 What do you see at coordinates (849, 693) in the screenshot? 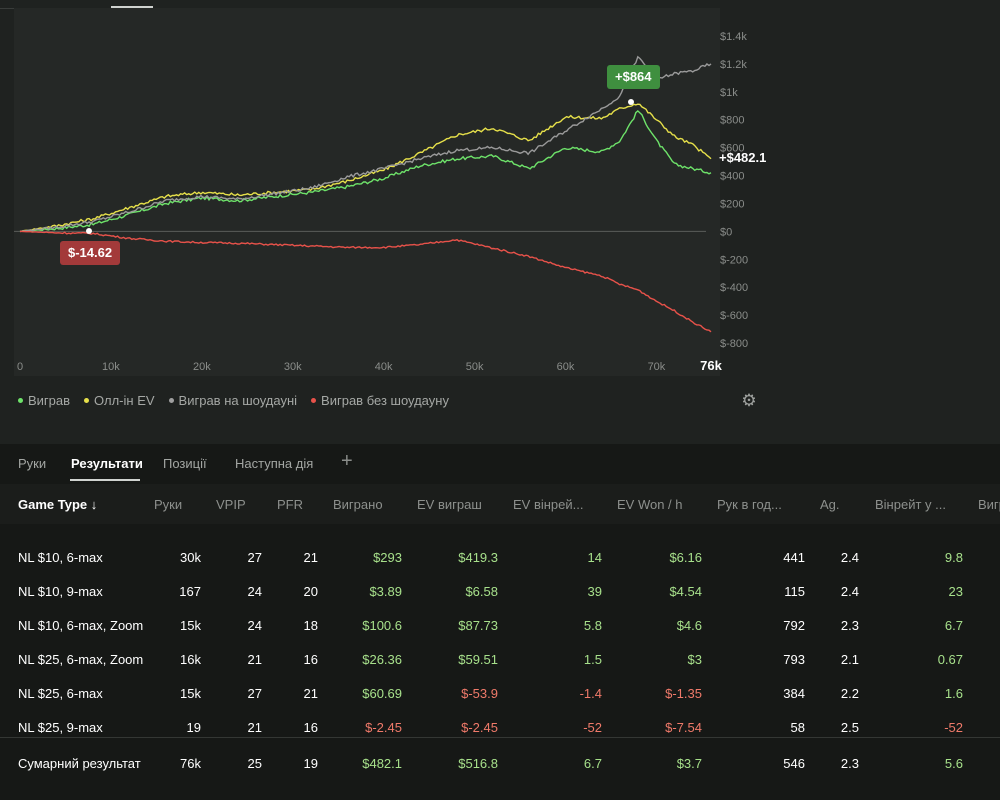
I see `aggression-cell: 2.2` at bounding box center [849, 693].